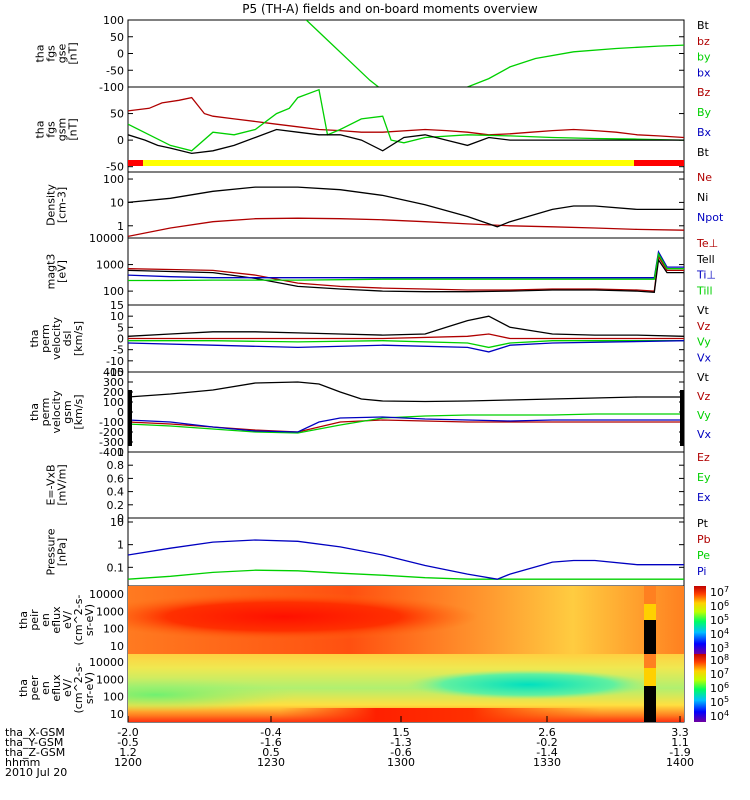 This screenshot has width=750, height=800. I want to click on panel-pressure: 10 1 0.1 Pressure[nPa] Pt Pb Pe Pi, so click(378, 551).